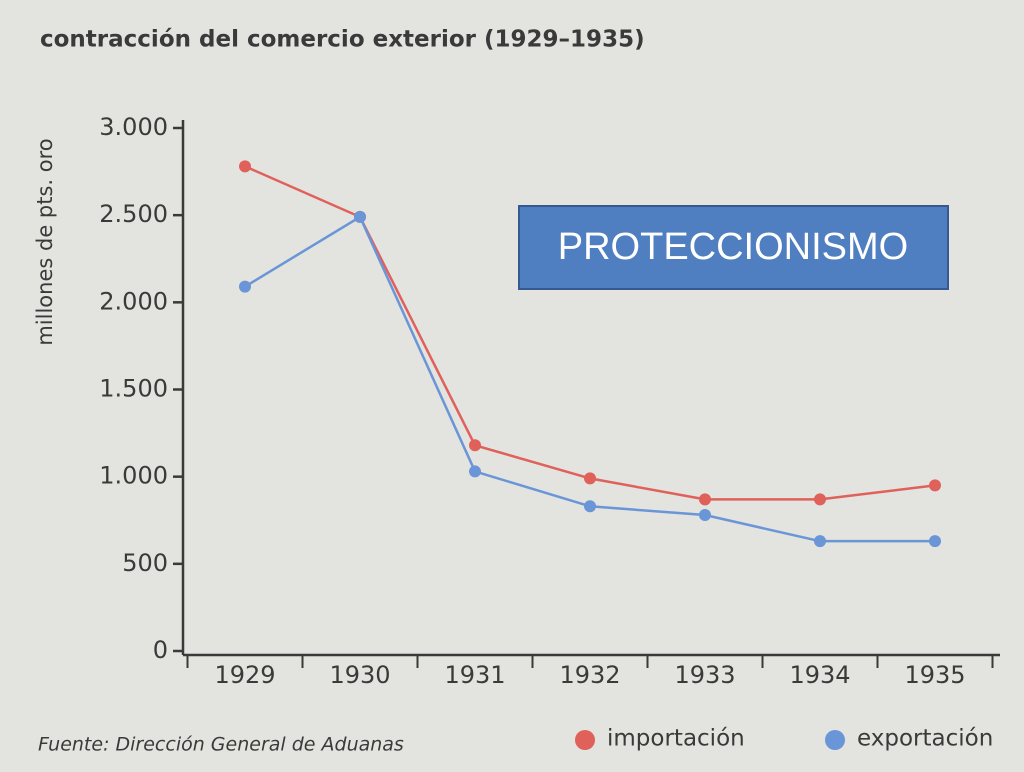 This screenshot has height=772, width=1024. I want to click on y-tick-label: 2.000, so click(133, 301).